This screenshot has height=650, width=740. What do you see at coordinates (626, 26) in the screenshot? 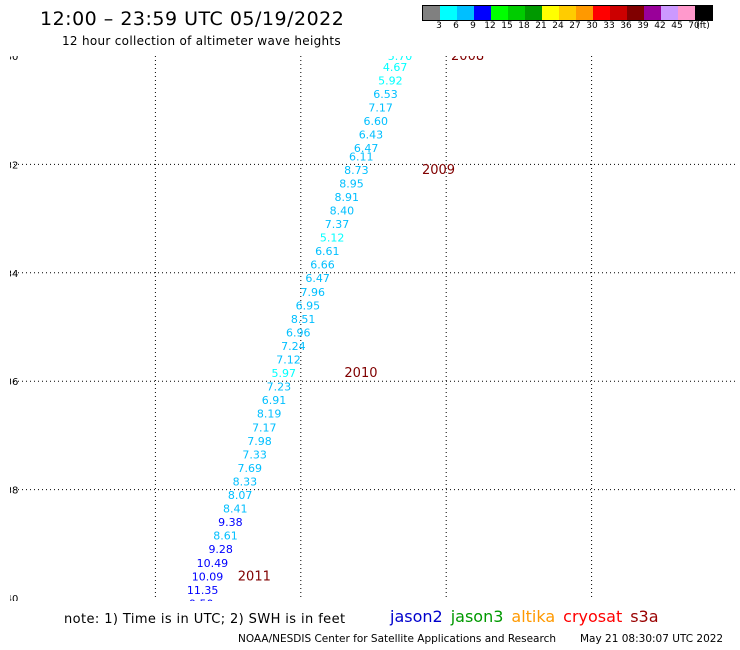
I see `colorbar-label: 36` at bounding box center [626, 26].